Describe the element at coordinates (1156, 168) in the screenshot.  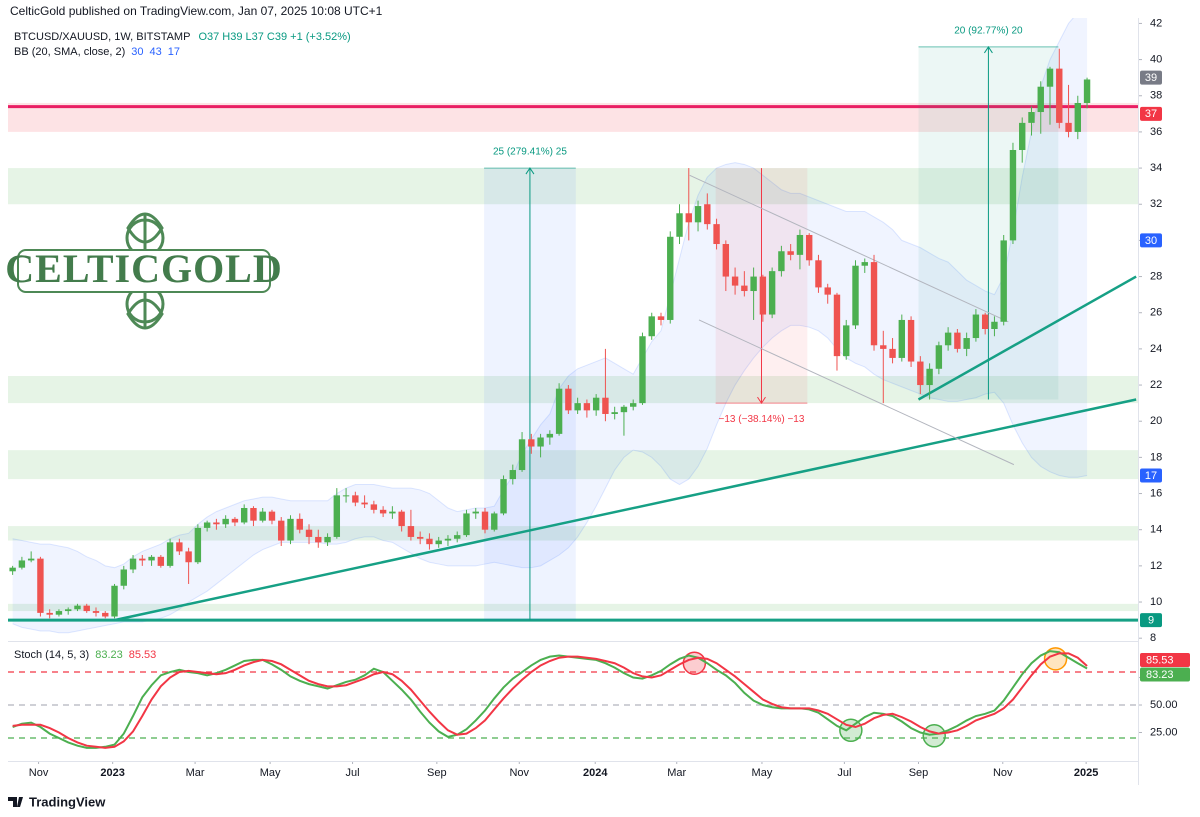
I see `y-tick-label: 34` at that location.